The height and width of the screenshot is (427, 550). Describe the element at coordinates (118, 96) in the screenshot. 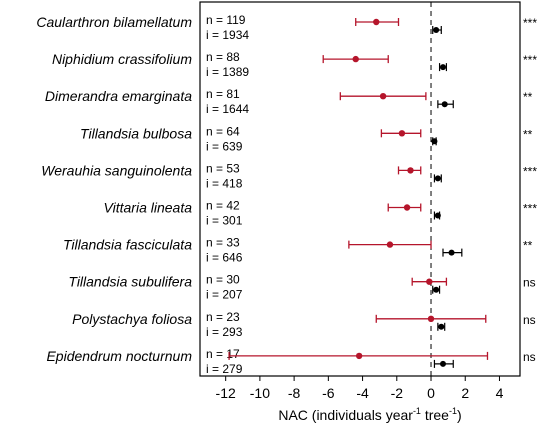

I see `species-label: Dimerandra emarginata` at that location.